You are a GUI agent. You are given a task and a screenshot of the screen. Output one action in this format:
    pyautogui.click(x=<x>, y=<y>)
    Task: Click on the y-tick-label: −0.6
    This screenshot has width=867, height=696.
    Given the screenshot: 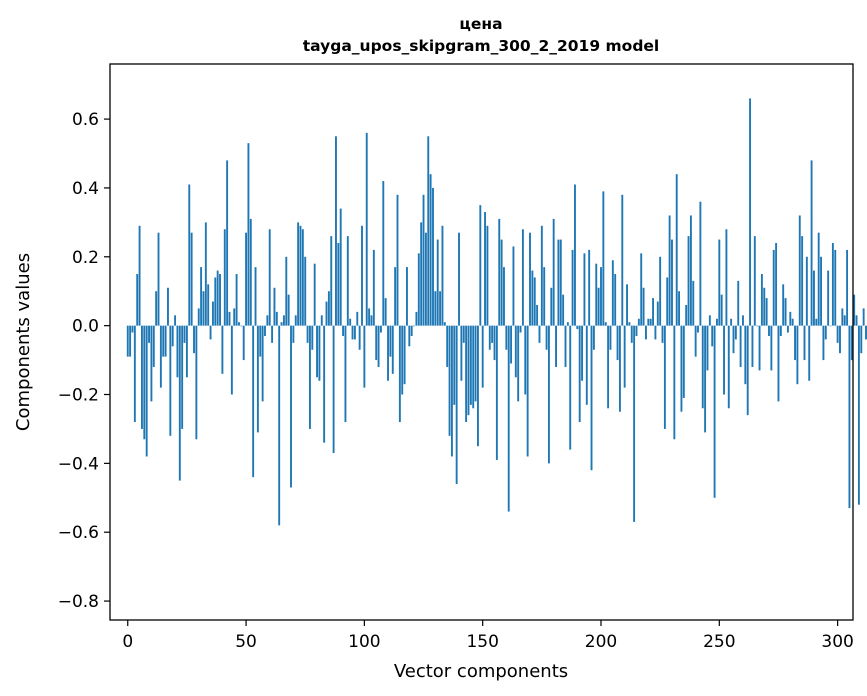 What is the action you would take?
    pyautogui.click(x=78, y=533)
    